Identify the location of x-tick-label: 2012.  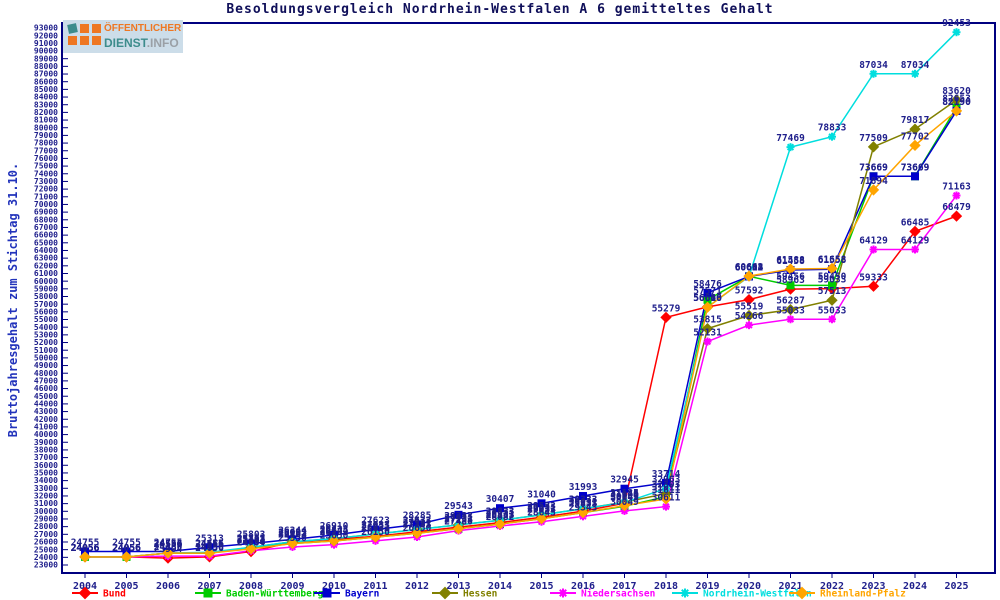
(417, 586).